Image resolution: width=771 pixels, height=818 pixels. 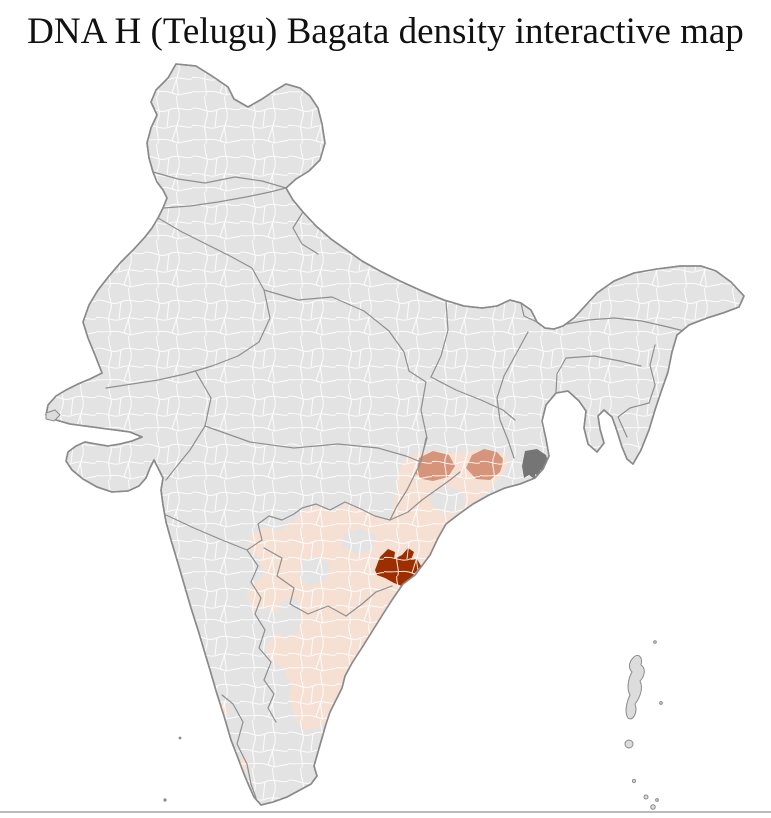 I want to click on lakshadweep-islands, so click(x=172, y=769).